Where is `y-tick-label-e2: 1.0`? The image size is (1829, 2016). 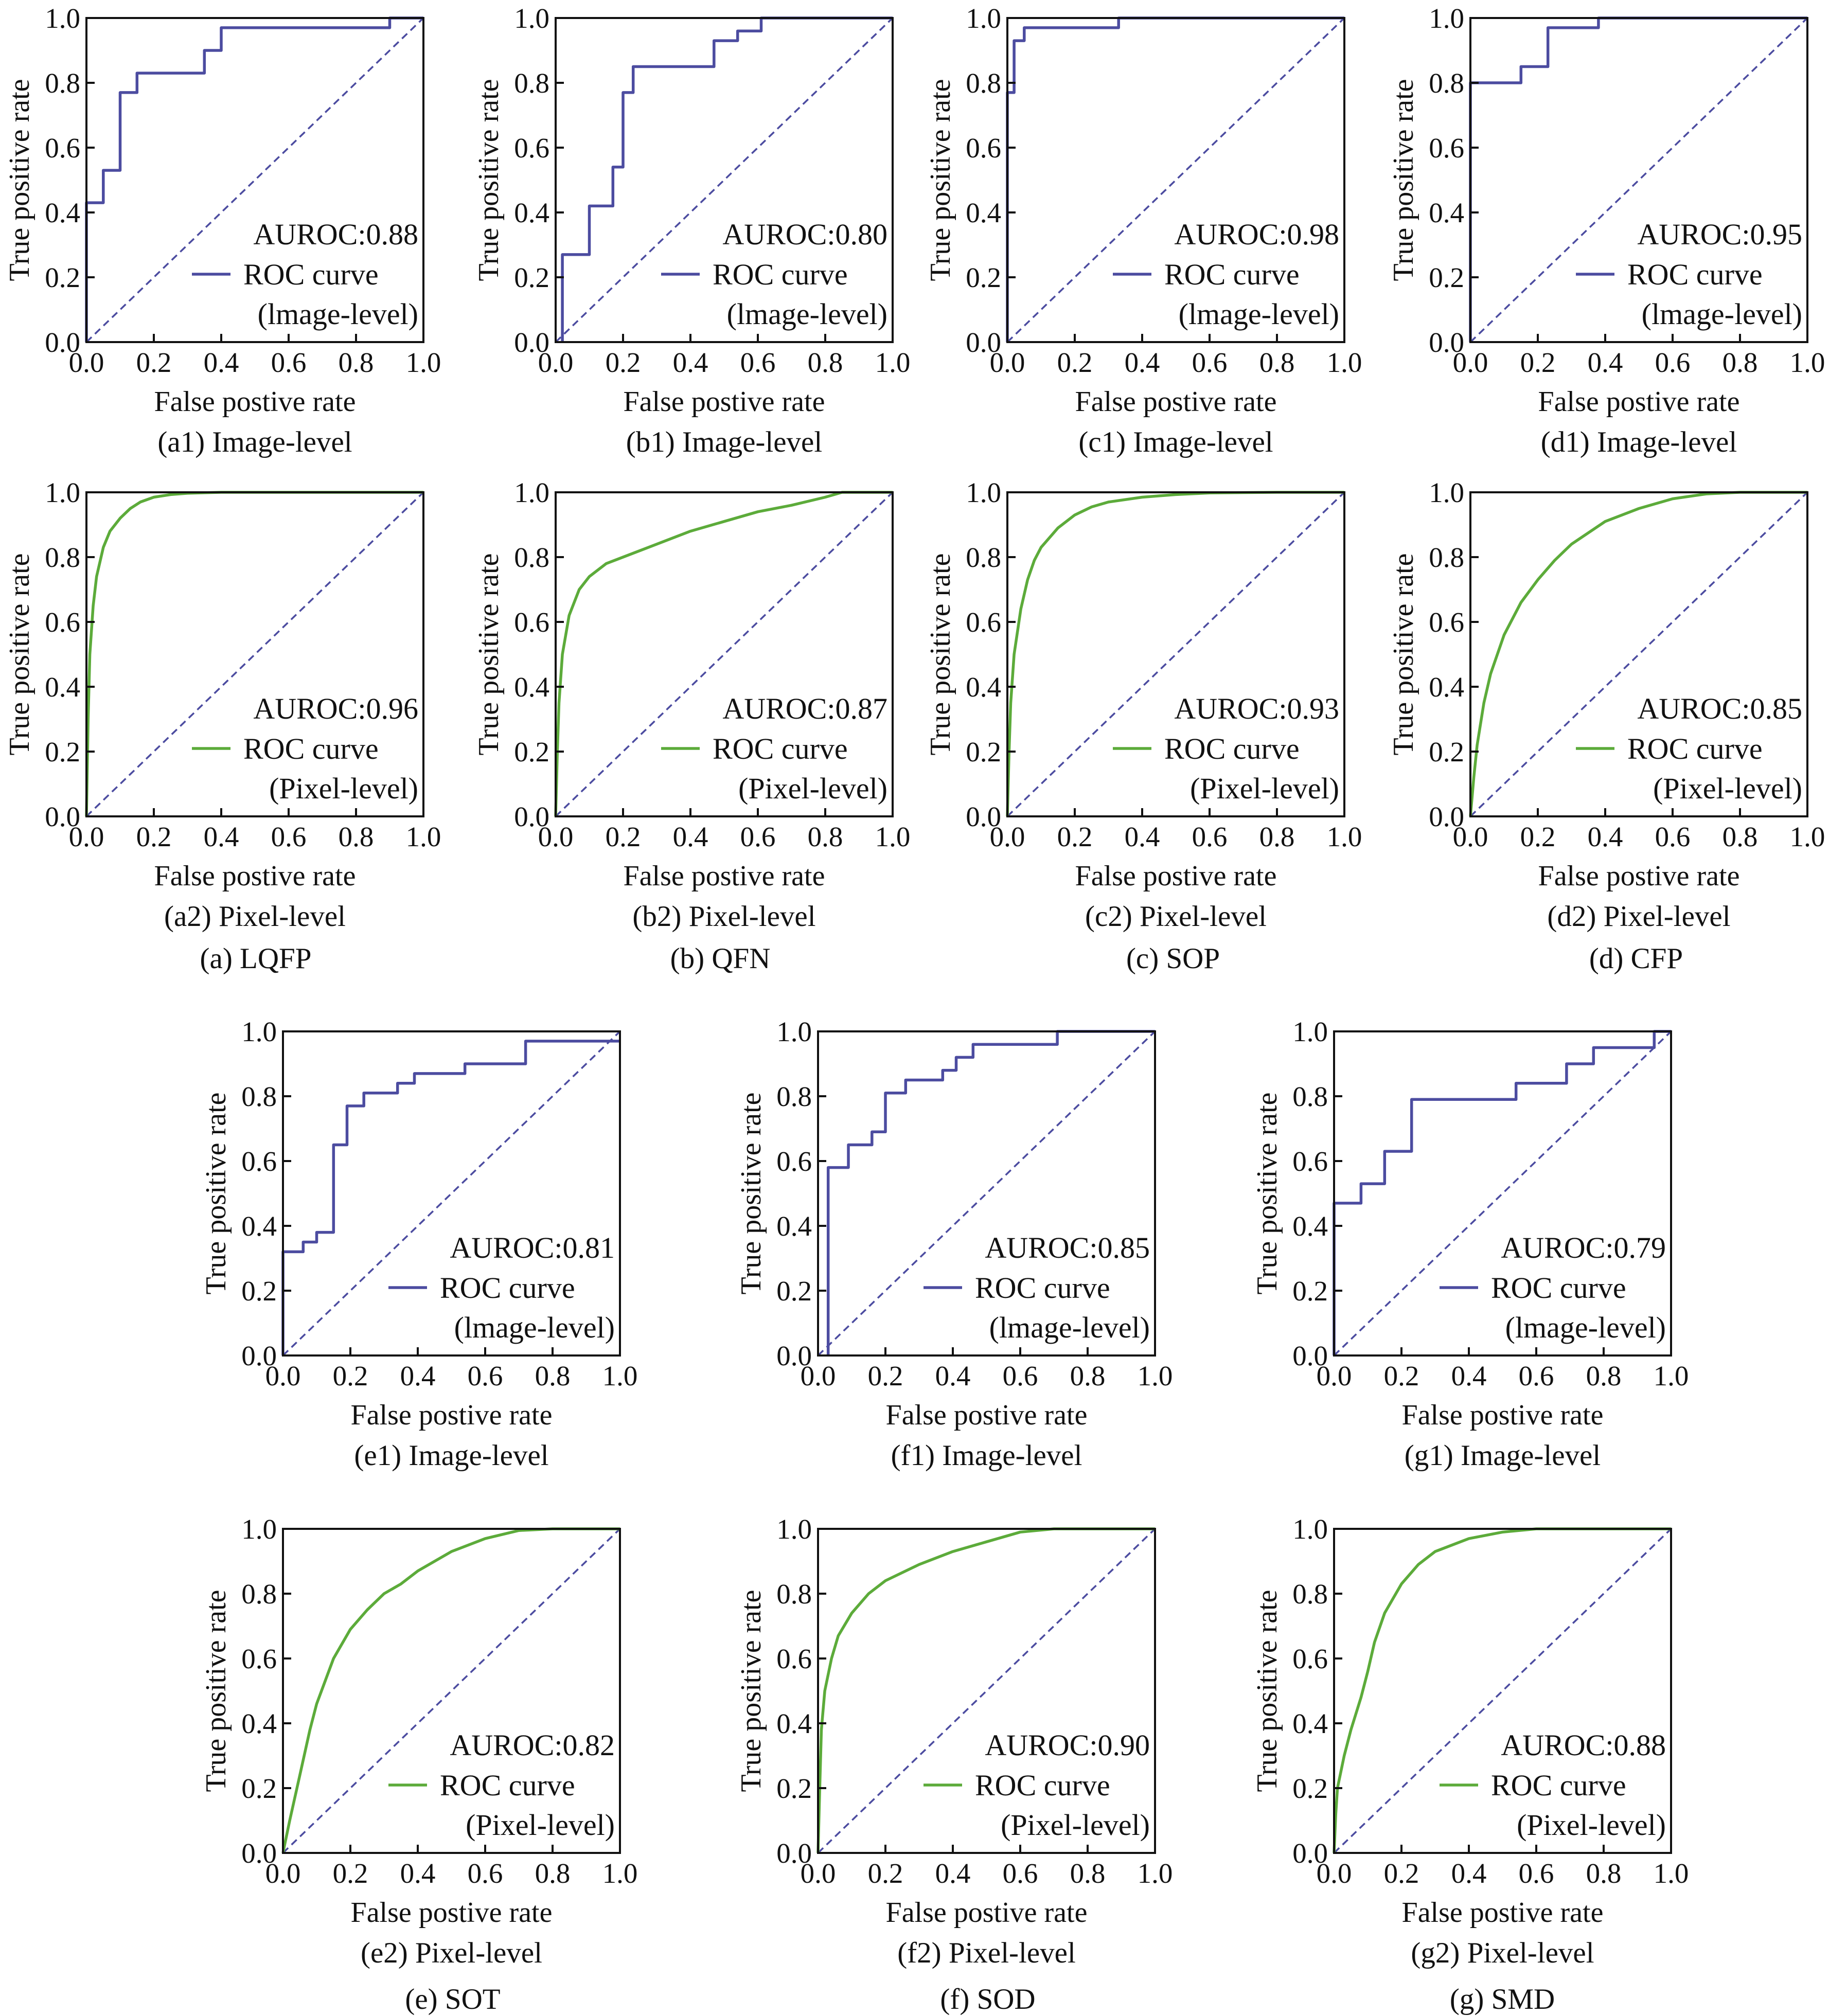
y-tick-label-e2: 1.0 is located at coordinates (259, 1529).